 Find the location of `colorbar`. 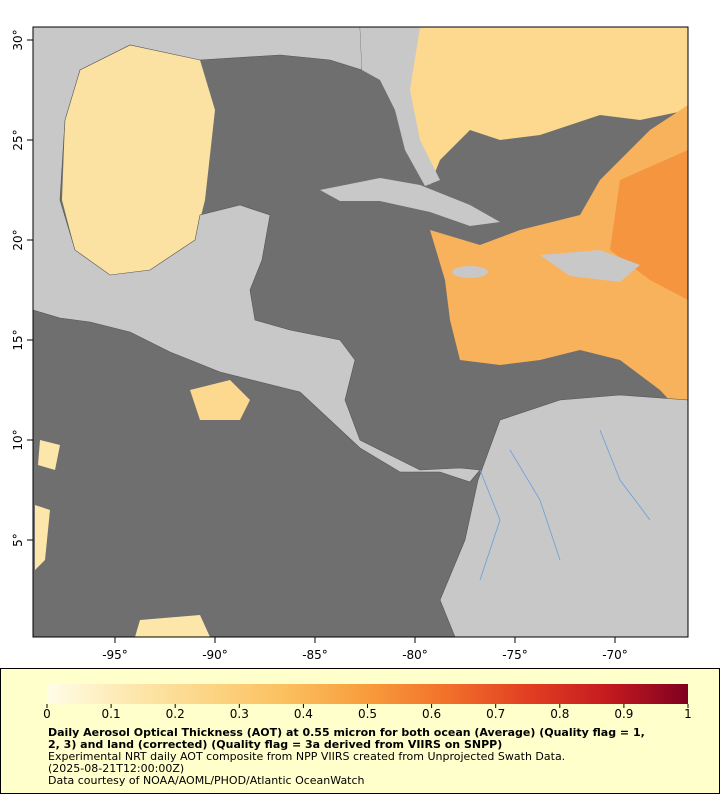

colorbar is located at coordinates (367, 694).